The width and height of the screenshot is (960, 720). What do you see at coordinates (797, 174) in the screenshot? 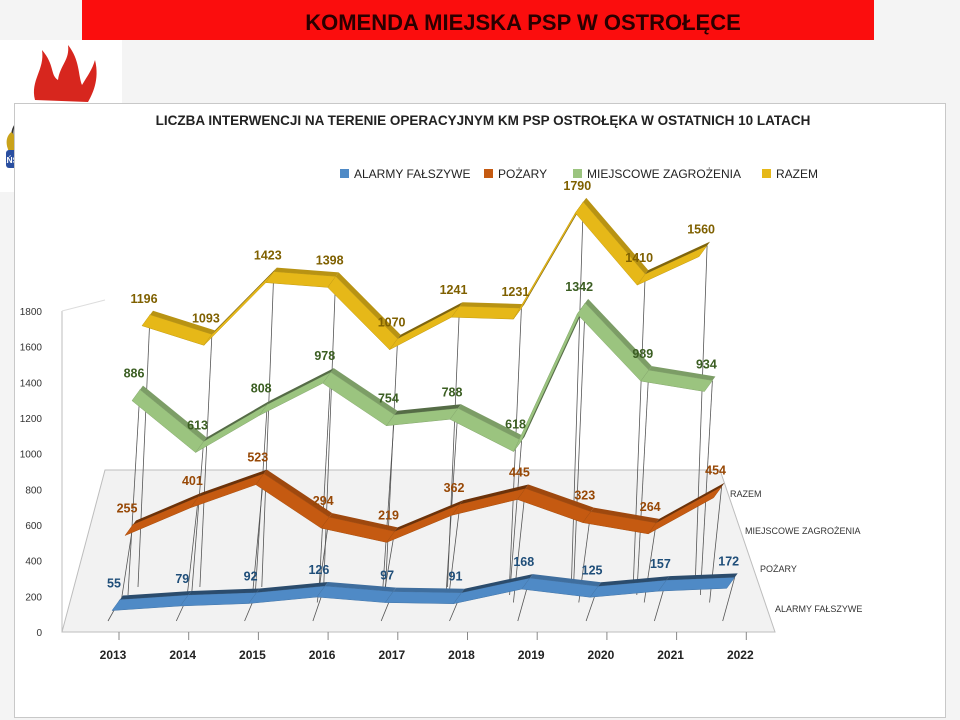
I see `legend-label: RAZEM` at bounding box center [797, 174].